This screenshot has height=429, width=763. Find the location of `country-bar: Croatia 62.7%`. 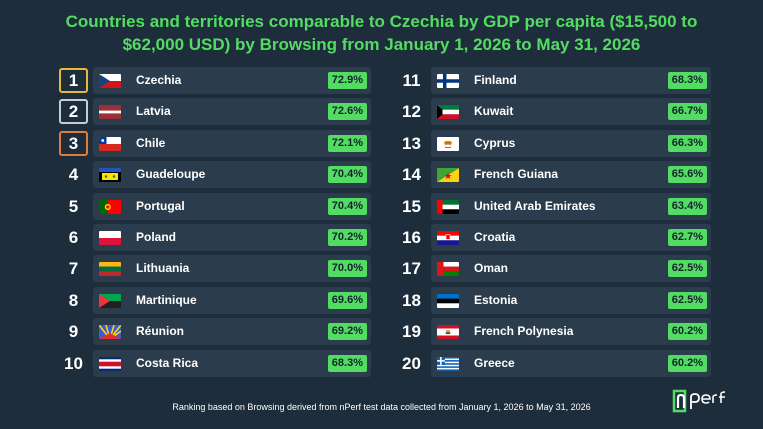

country-bar: Croatia 62.7% is located at coordinates (571, 237).